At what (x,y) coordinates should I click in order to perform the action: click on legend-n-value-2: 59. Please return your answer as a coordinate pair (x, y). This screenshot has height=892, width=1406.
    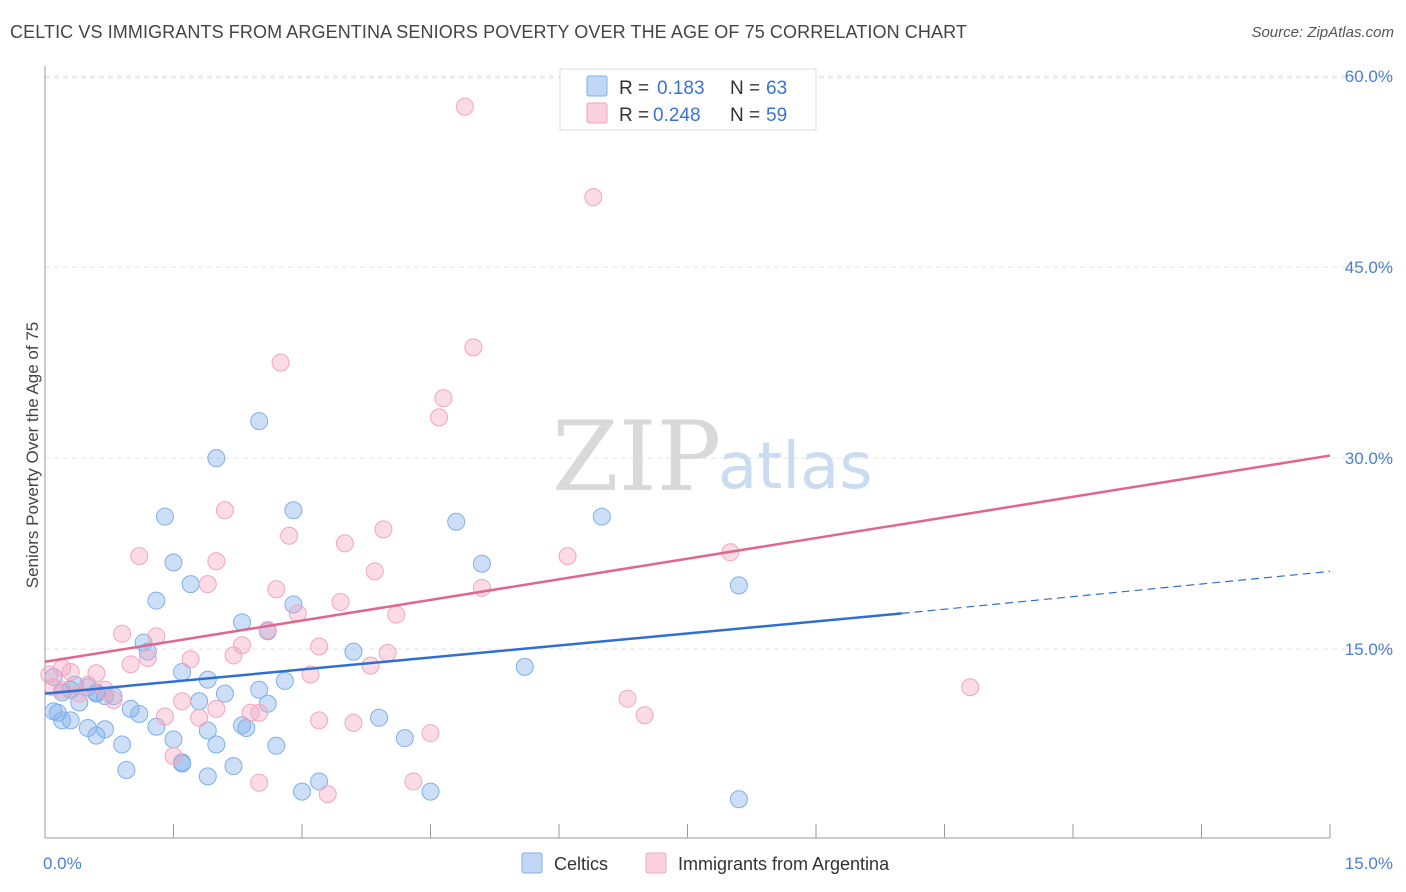
    Looking at the image, I should click on (776, 115).